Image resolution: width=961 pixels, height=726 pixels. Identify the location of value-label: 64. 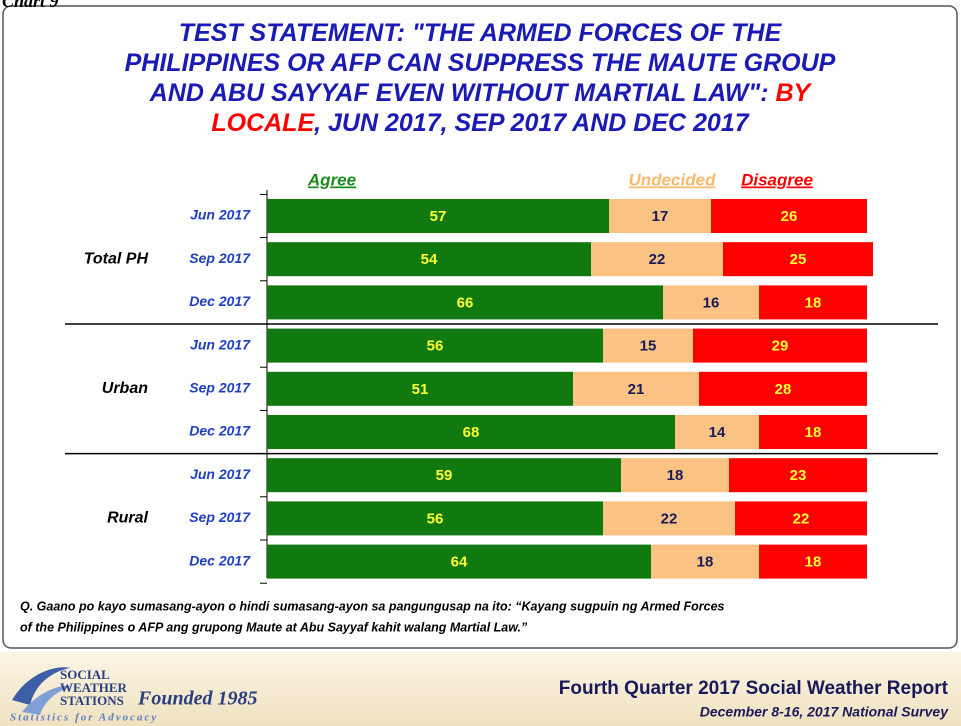
(459, 562).